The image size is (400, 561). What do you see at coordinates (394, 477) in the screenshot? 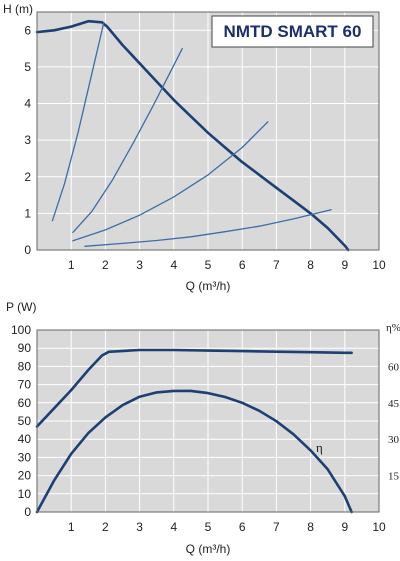
I see `efficiency-tick-label: 15` at bounding box center [394, 477].